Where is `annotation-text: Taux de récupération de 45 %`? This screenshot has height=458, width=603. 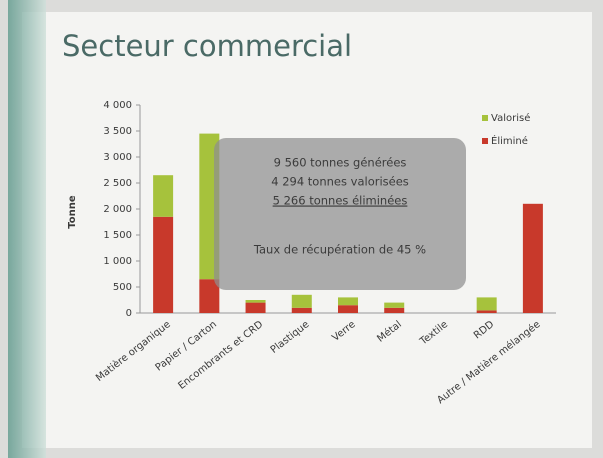 annotation-text: Taux de récupération de 45 % is located at coordinates (339, 250).